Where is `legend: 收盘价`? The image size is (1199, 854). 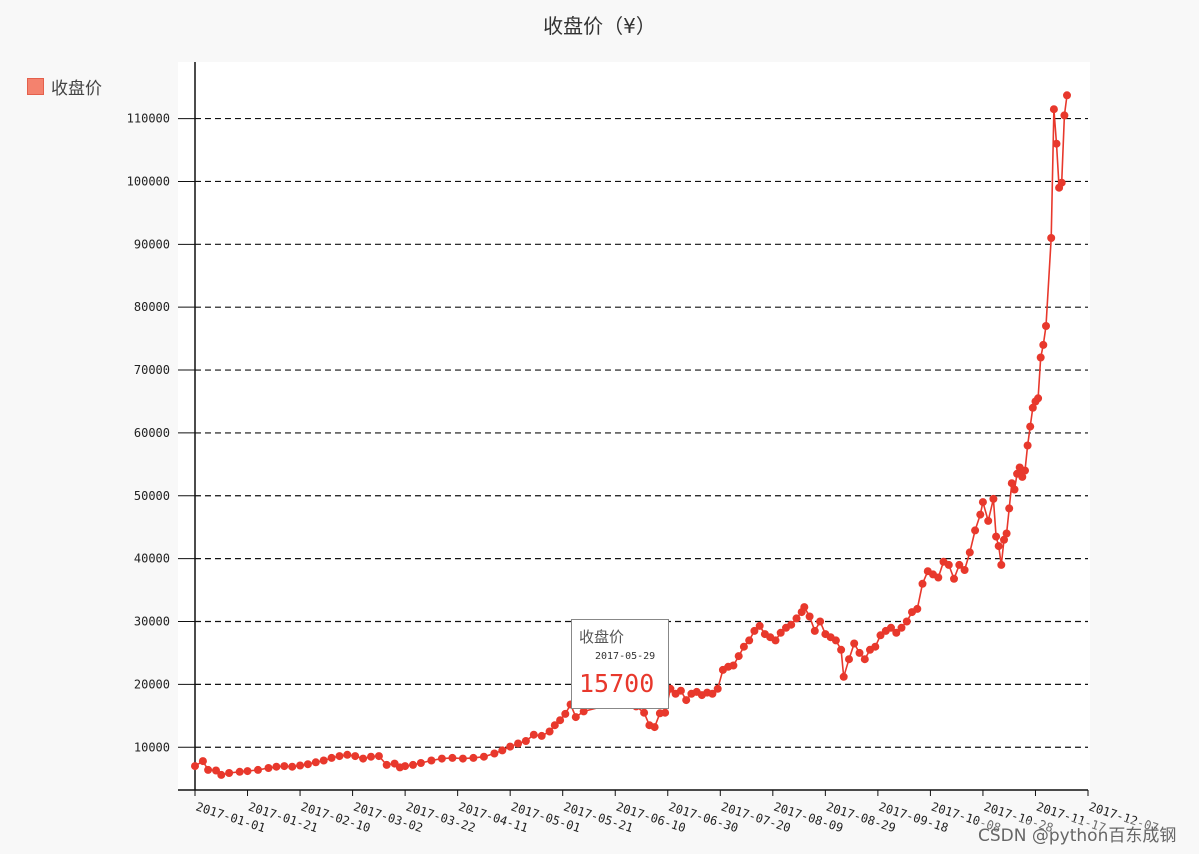 legend: 收盘价 is located at coordinates (64, 86).